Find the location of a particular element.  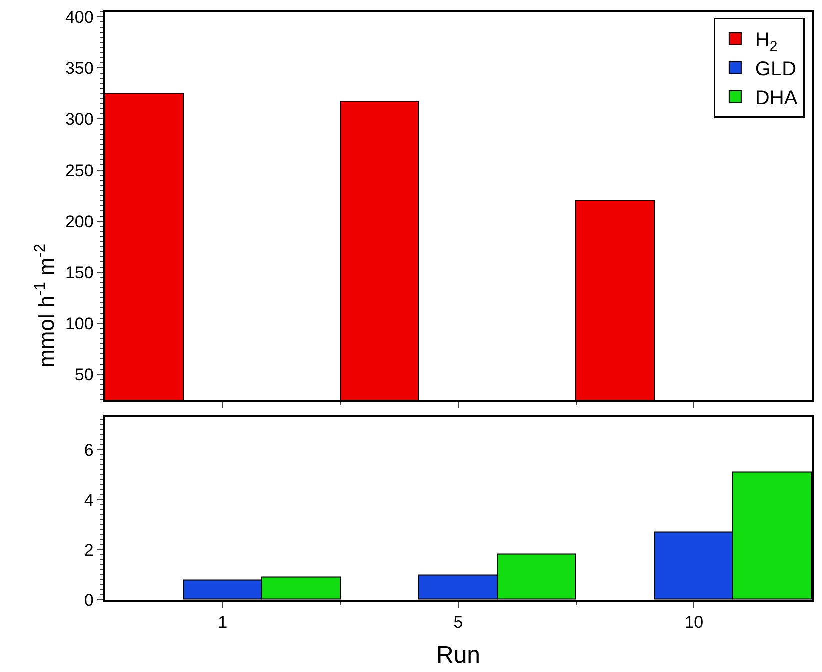

y-tick-label: 250 is located at coordinates (79, 170).